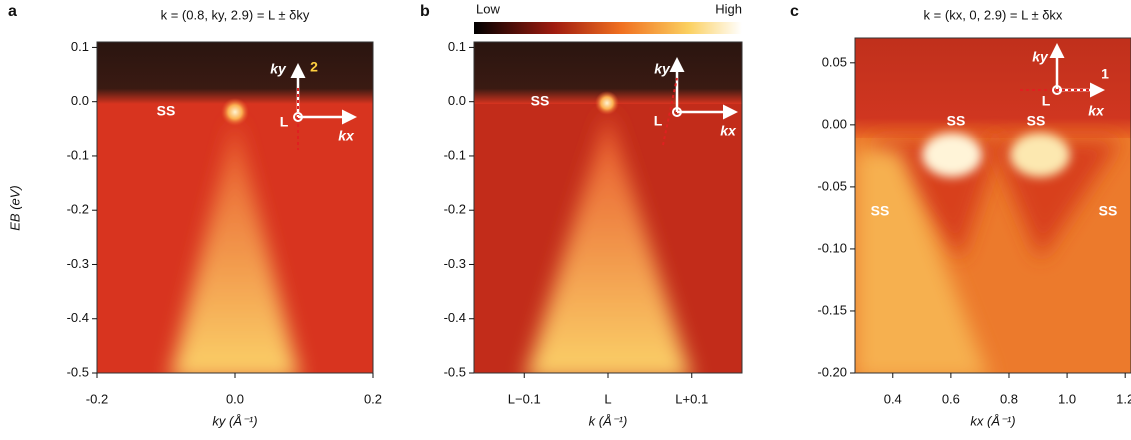 The height and width of the screenshot is (440, 1131). Describe the element at coordinates (97, 398) in the screenshot. I see `x-tick-label: -0.2` at that location.